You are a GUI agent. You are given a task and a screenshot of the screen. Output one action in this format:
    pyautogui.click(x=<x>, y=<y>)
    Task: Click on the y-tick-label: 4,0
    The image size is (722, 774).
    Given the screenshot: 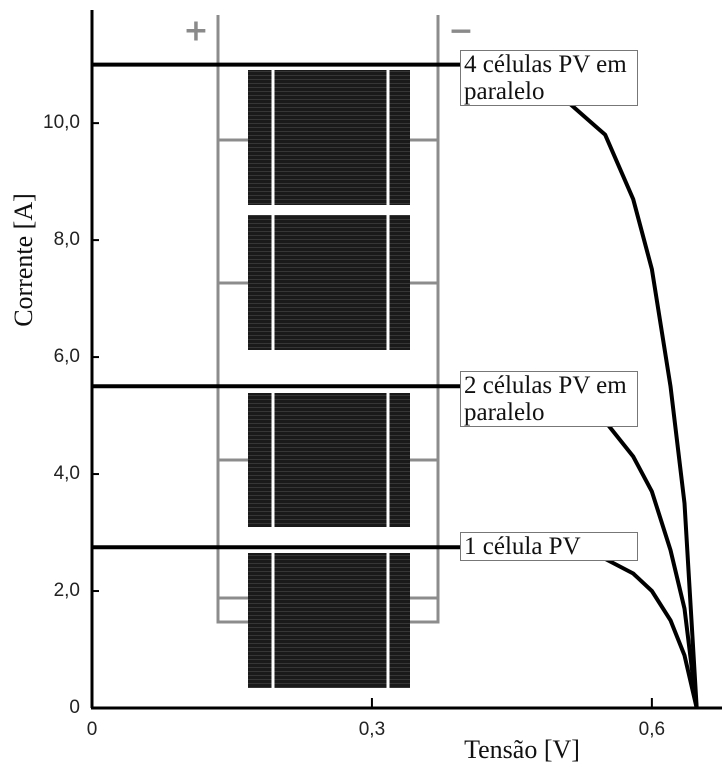 What is the action you would take?
    pyautogui.click(x=67, y=473)
    